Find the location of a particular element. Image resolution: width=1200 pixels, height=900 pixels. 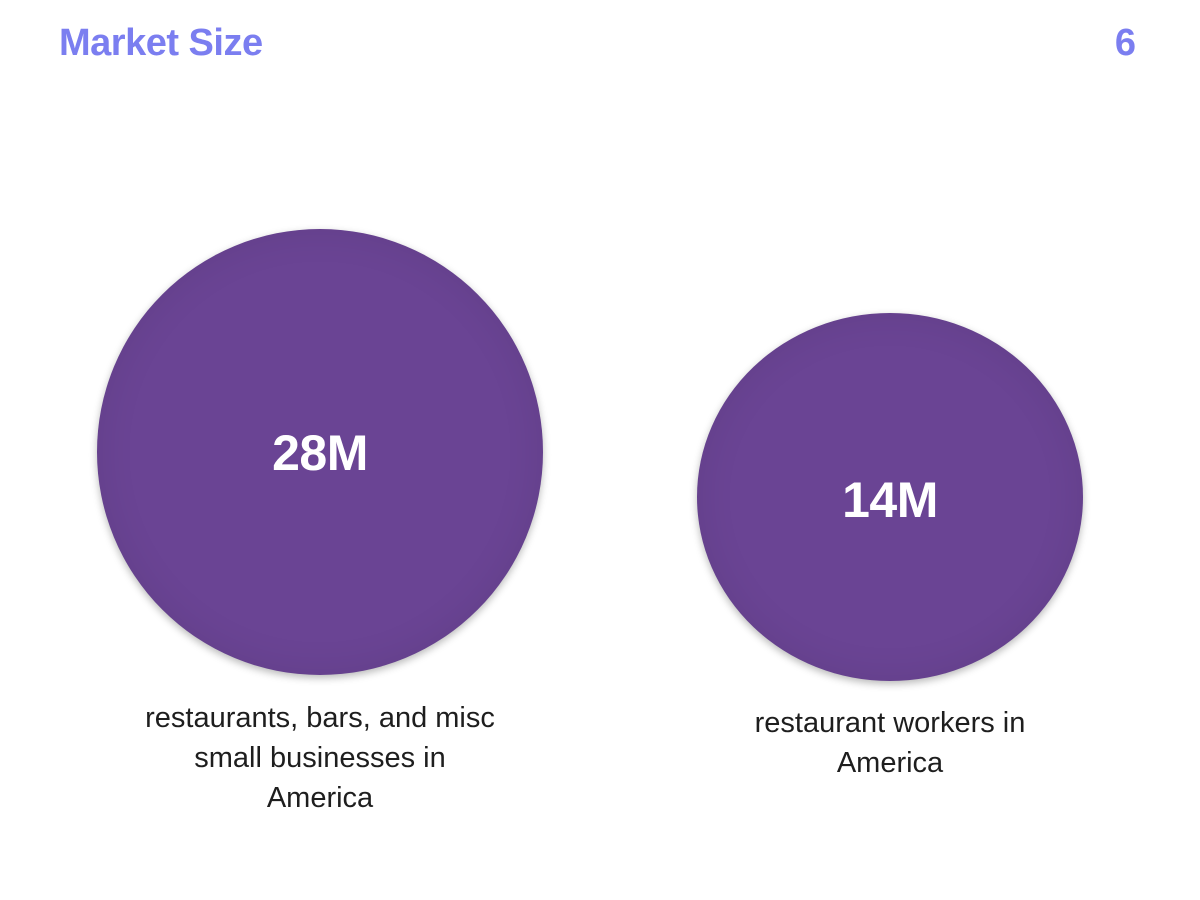

market-circle-restaurant-workers: 14M is located at coordinates (890, 497).